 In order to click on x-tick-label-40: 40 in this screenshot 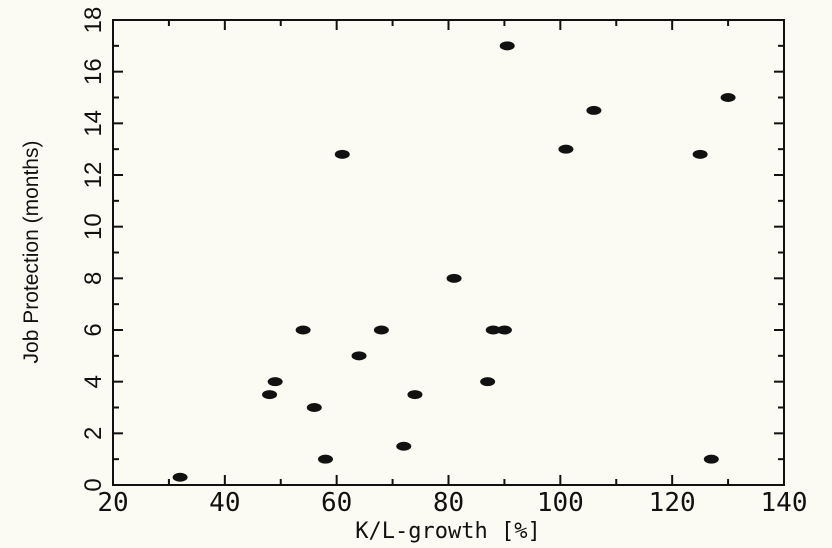, I will do `click(224, 503)`.